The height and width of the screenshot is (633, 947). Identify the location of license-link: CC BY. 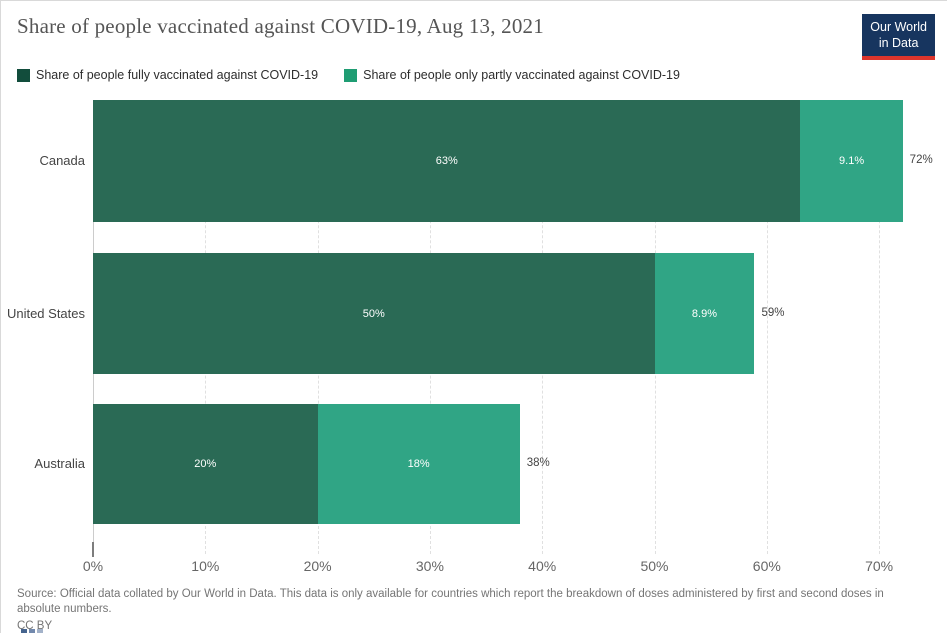
(35, 626).